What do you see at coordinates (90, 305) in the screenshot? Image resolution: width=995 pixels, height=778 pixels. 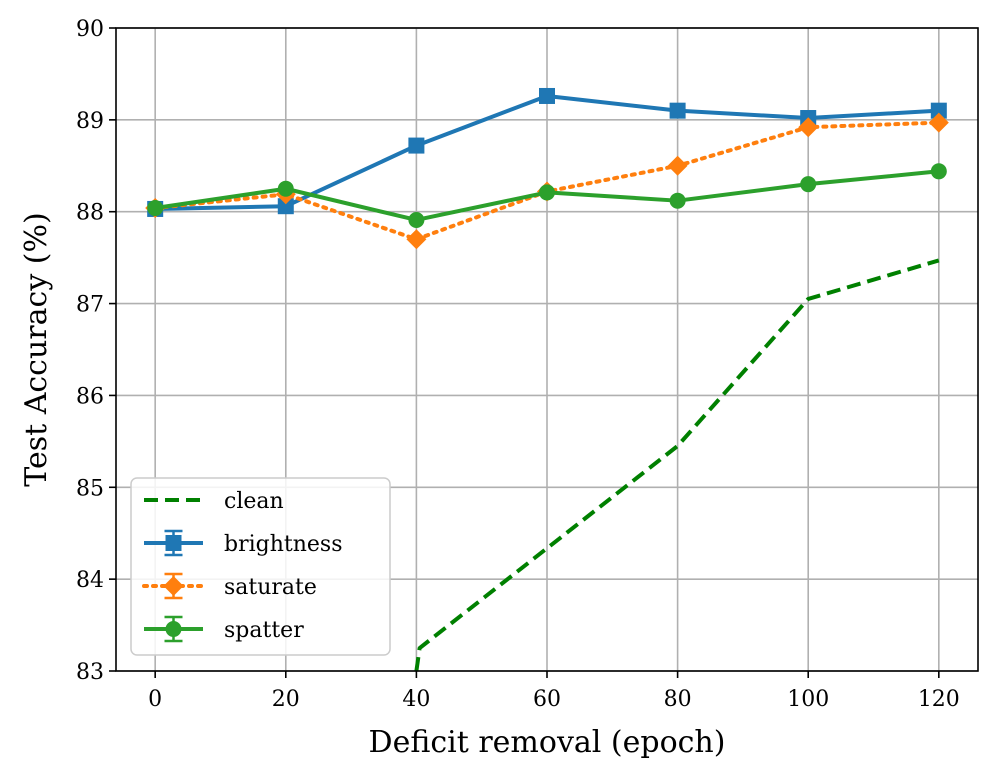 I see `y-tick-label: 87` at bounding box center [90, 305].